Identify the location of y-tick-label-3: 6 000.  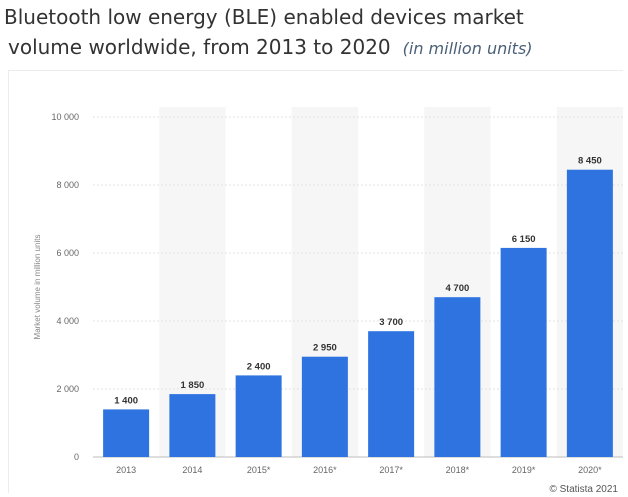
(67, 253).